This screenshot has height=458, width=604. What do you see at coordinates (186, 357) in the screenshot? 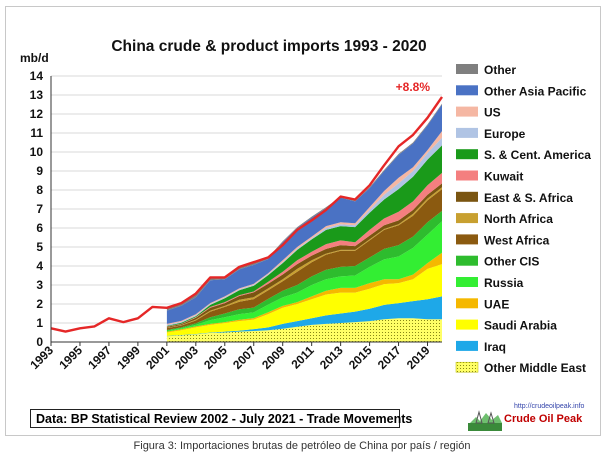
I see `x-tick-label: 2003` at bounding box center [186, 357].